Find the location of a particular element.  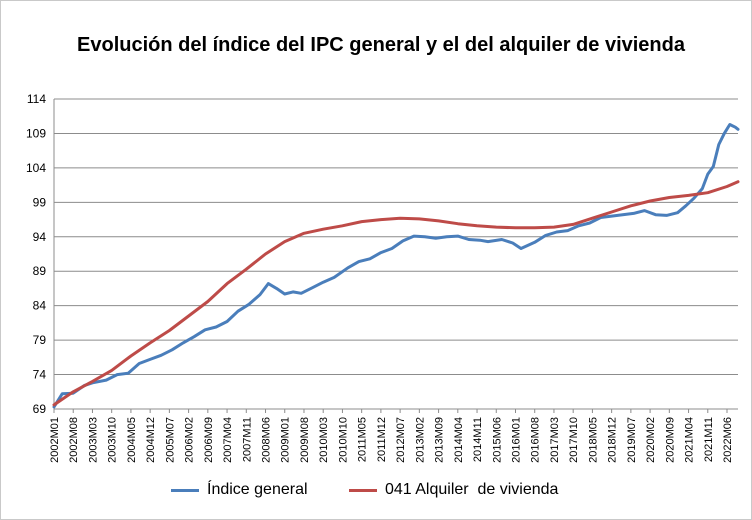

x-tick-label: 2014M11 is located at coordinates (478, 439).